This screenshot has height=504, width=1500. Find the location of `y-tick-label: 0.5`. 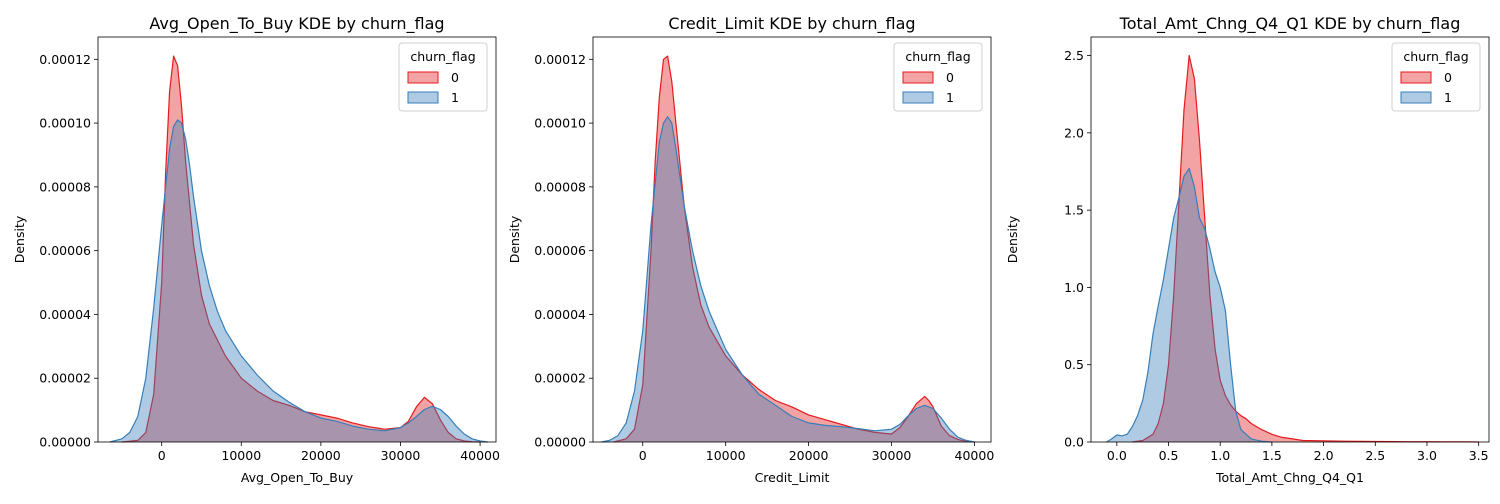

y-tick-label: 0.5 is located at coordinates (1074, 364).